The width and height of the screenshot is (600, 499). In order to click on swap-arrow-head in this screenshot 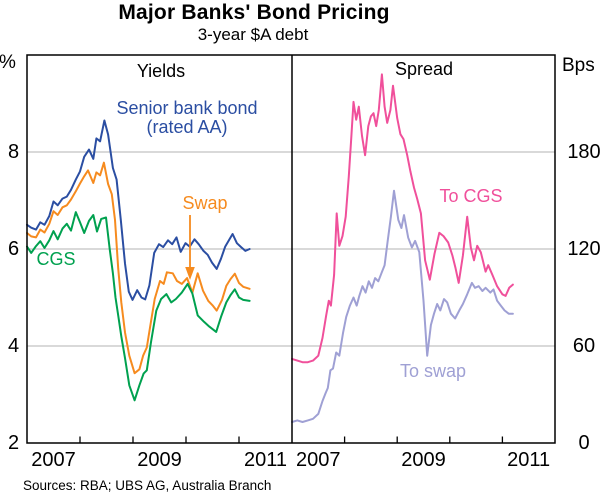, I will do `click(190, 273)`.